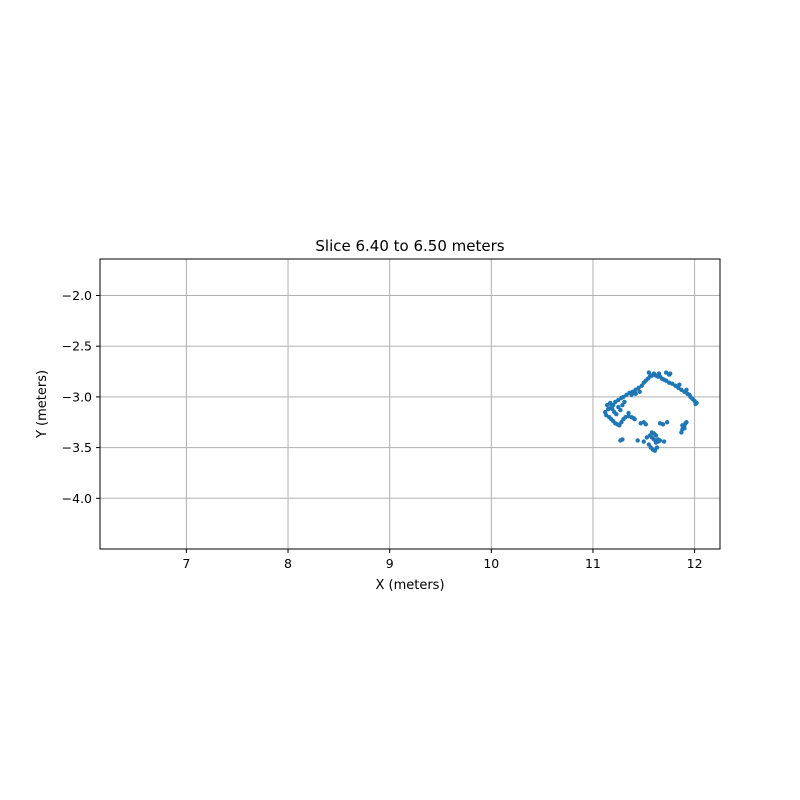 This screenshot has width=800, height=800. What do you see at coordinates (77, 346) in the screenshot?
I see `y-tick-label: −2.5` at bounding box center [77, 346].